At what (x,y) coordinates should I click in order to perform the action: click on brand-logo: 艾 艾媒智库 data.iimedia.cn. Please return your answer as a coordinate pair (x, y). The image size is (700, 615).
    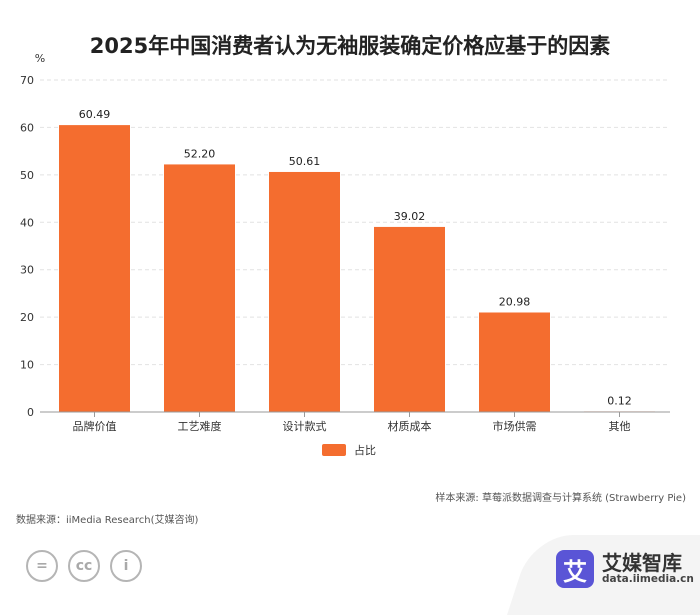
    Looking at the image, I should click on (625, 569).